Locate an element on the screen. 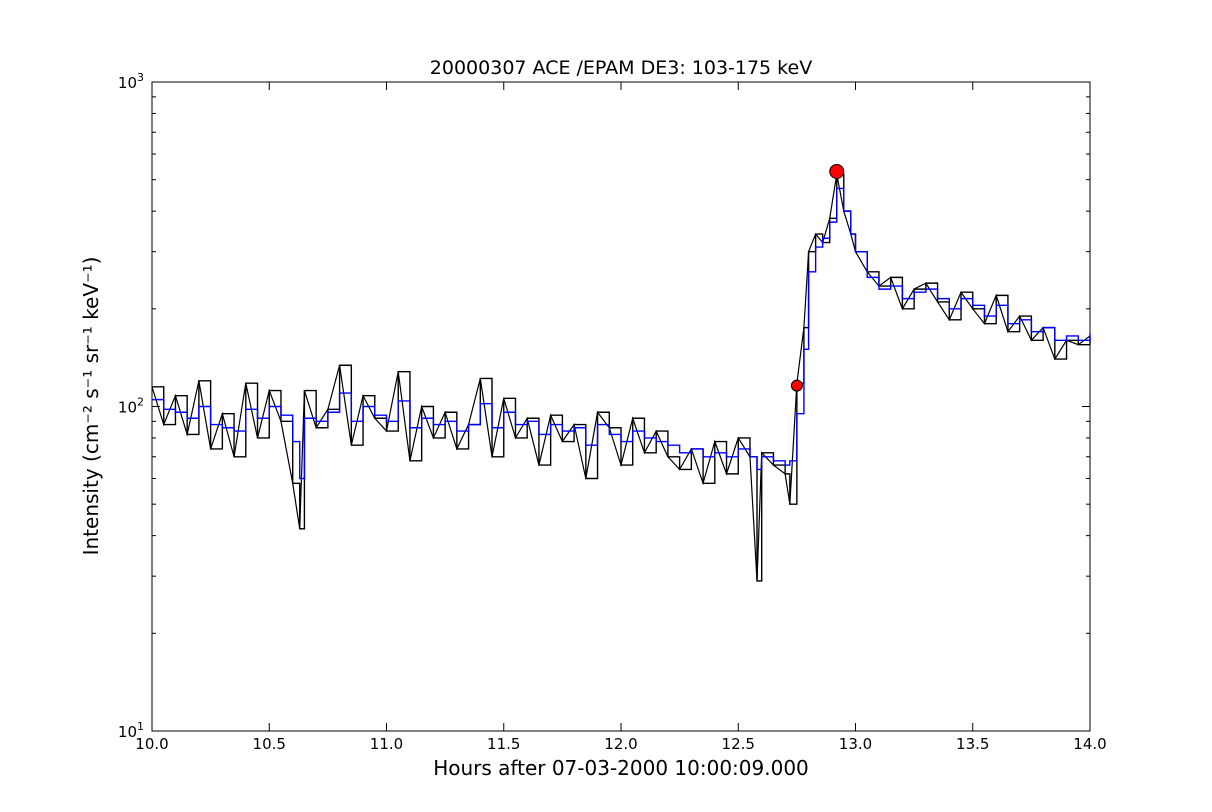 This screenshot has width=1212, height=812. x-tick-label: 12.5 is located at coordinates (738, 744).